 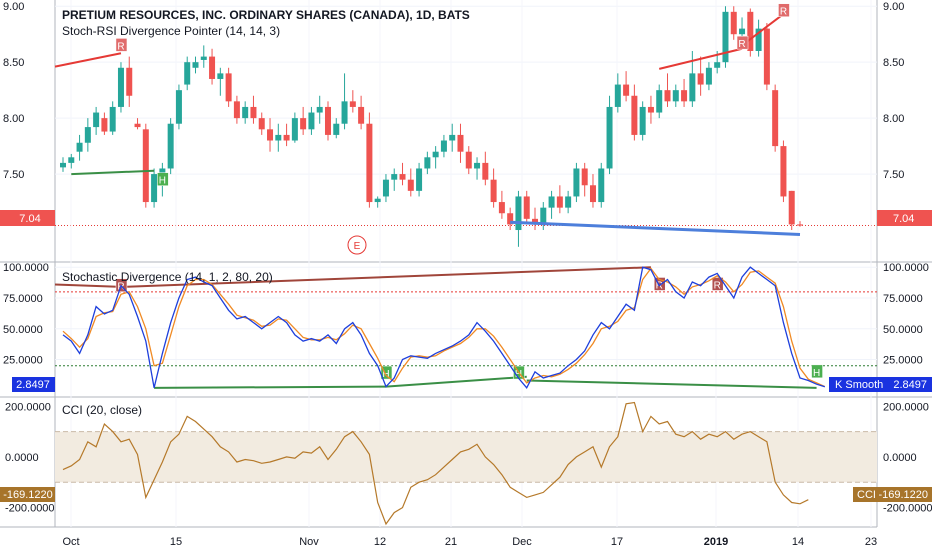 I want to click on bearish-divergence-line-price, so click(x=88, y=60).